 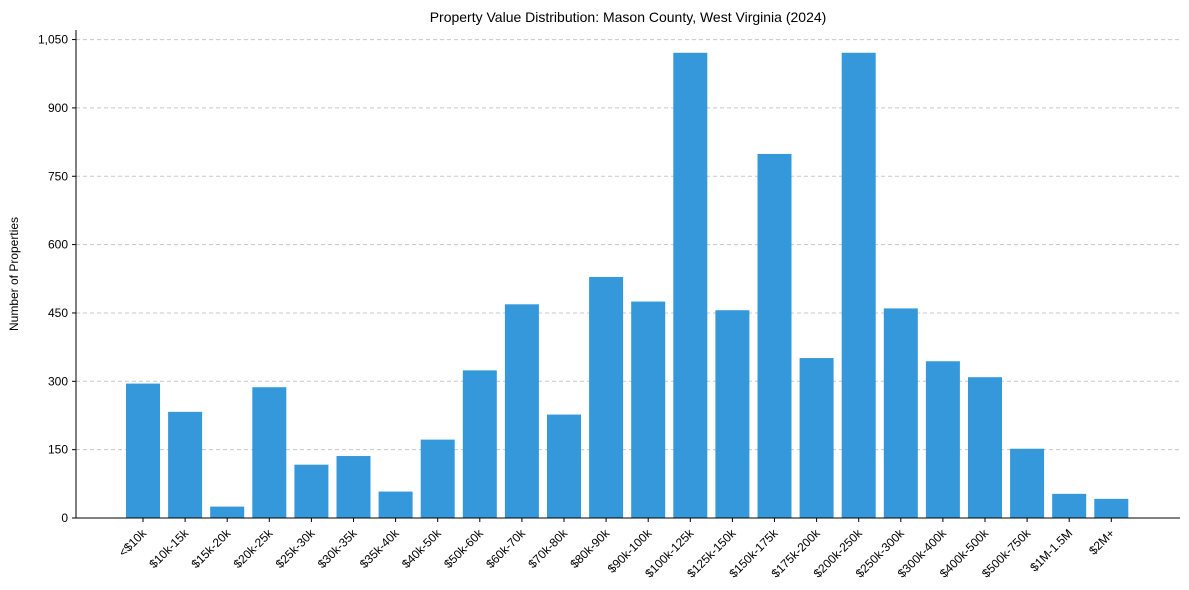 What do you see at coordinates (57, 279) in the screenshot?
I see `y-axis-ticks: 0 150 300 450 600 750 900 1,050` at bounding box center [57, 279].